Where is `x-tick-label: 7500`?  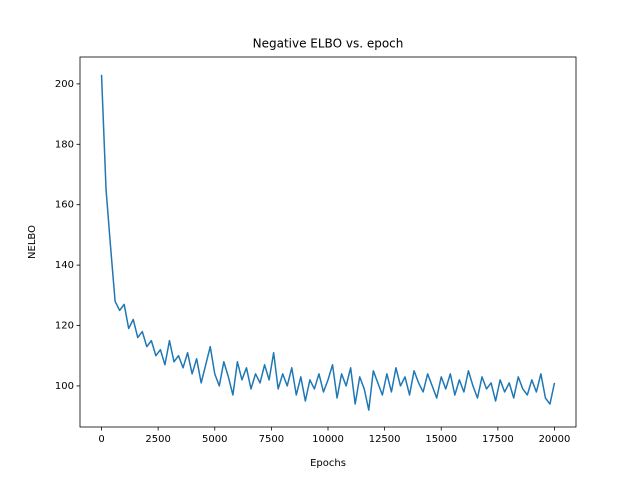
x-tick-label: 7500 is located at coordinates (271, 439).